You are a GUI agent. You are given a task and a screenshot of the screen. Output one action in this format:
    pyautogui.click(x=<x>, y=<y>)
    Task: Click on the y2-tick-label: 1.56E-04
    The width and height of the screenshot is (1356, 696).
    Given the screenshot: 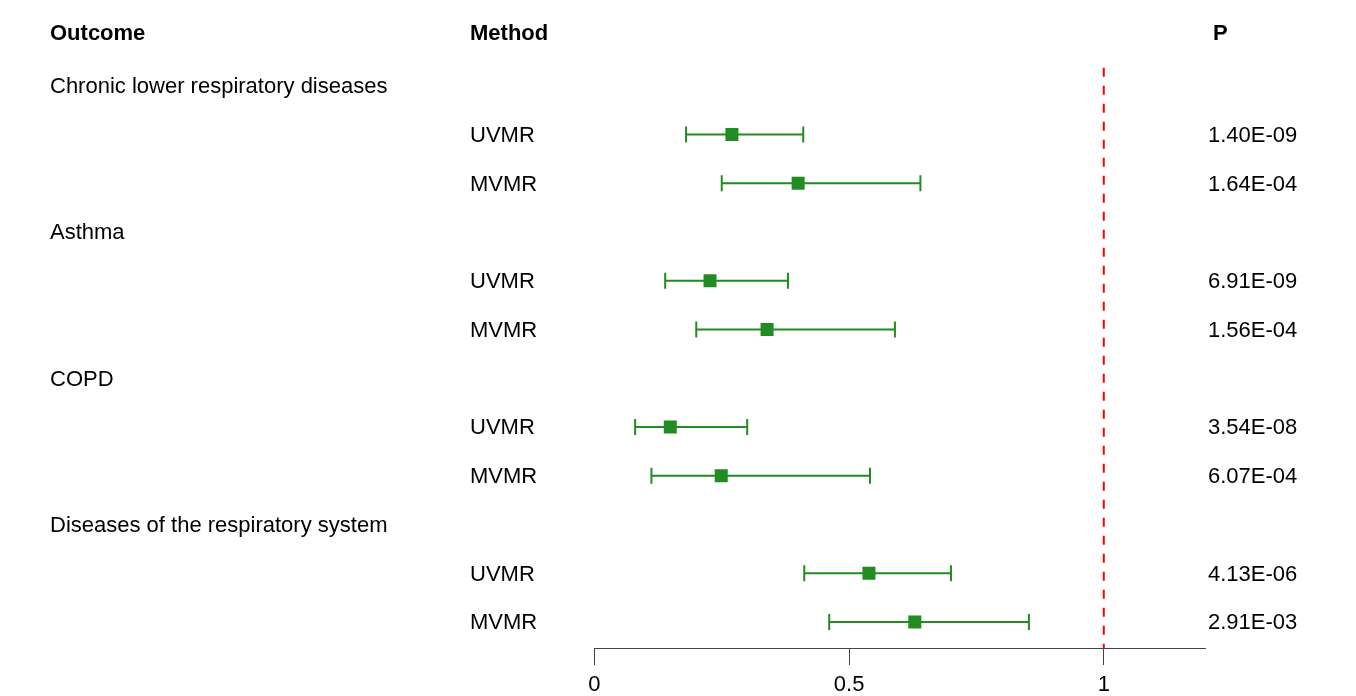 What is the action you would take?
    pyautogui.click(x=1253, y=329)
    